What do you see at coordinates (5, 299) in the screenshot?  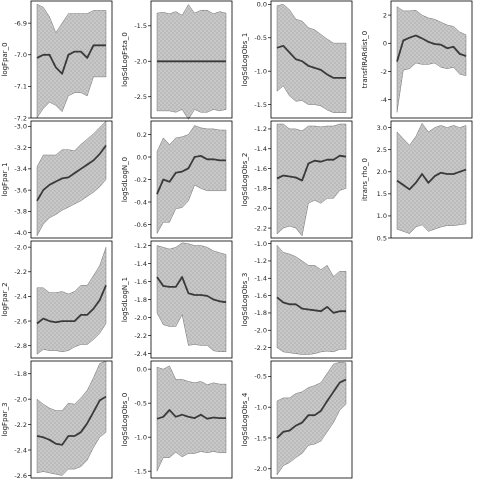 I see `y-axis-label: logFpar_2` at bounding box center [5, 299].